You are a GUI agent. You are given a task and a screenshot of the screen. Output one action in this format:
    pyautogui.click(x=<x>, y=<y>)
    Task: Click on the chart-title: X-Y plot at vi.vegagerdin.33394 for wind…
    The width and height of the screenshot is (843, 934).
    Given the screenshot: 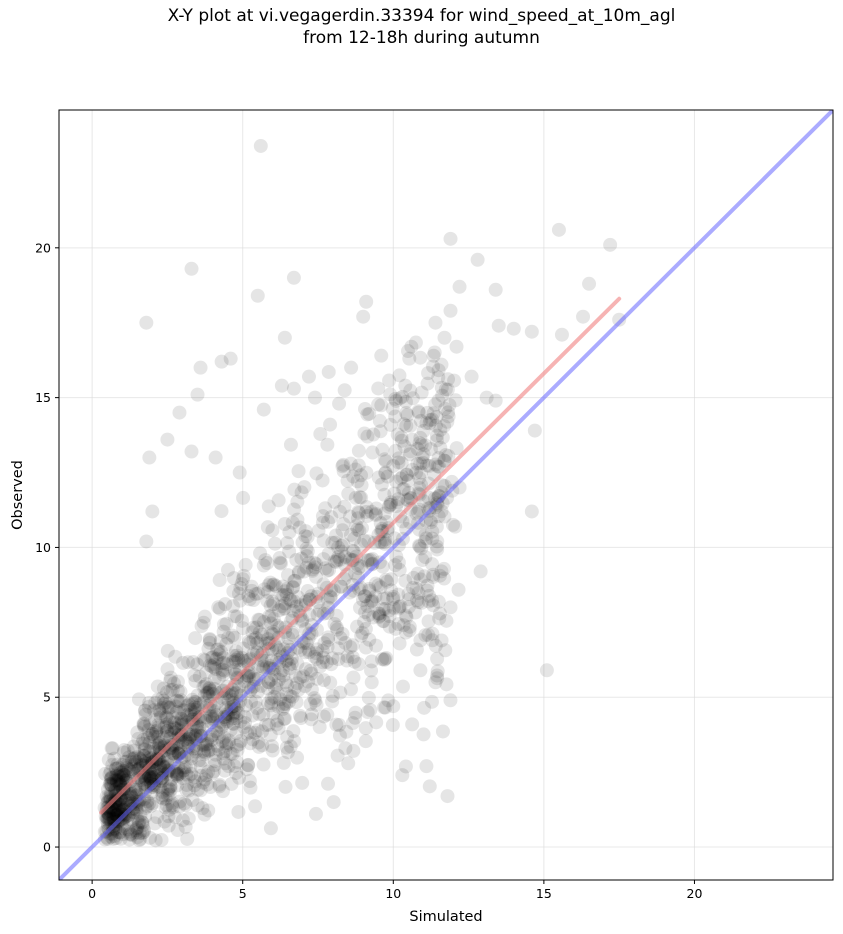 What is the action you would take?
    pyautogui.click(x=421, y=27)
    